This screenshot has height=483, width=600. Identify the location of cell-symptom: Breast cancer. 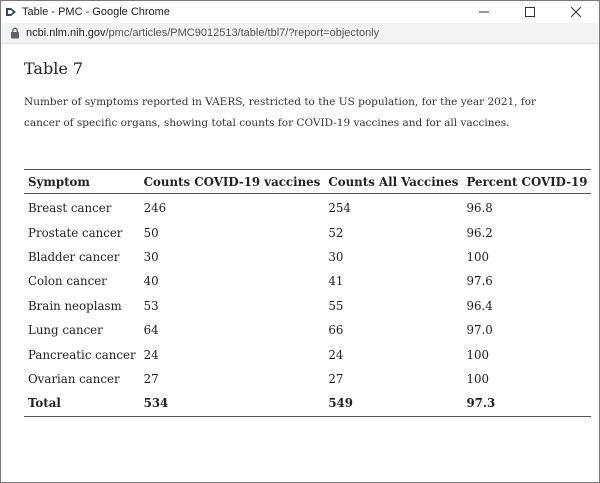
(70, 208).